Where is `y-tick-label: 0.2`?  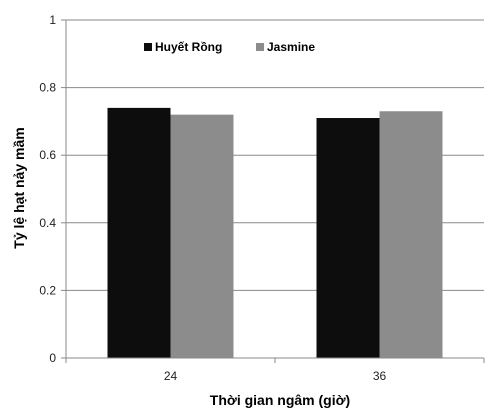 y-tick-label: 0.2 is located at coordinates (47, 290).